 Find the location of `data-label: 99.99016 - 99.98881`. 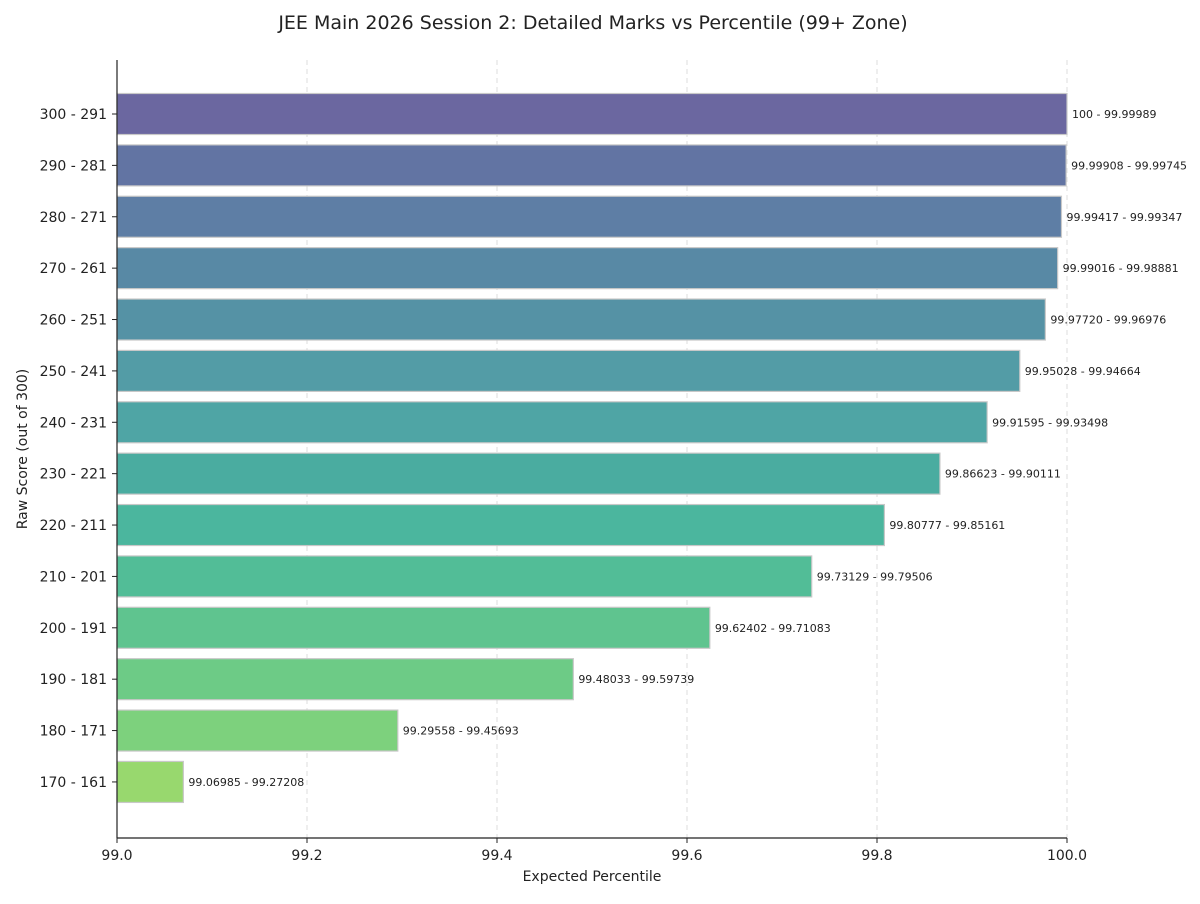

data-label: 99.99016 - 99.98881 is located at coordinates (1121, 268).